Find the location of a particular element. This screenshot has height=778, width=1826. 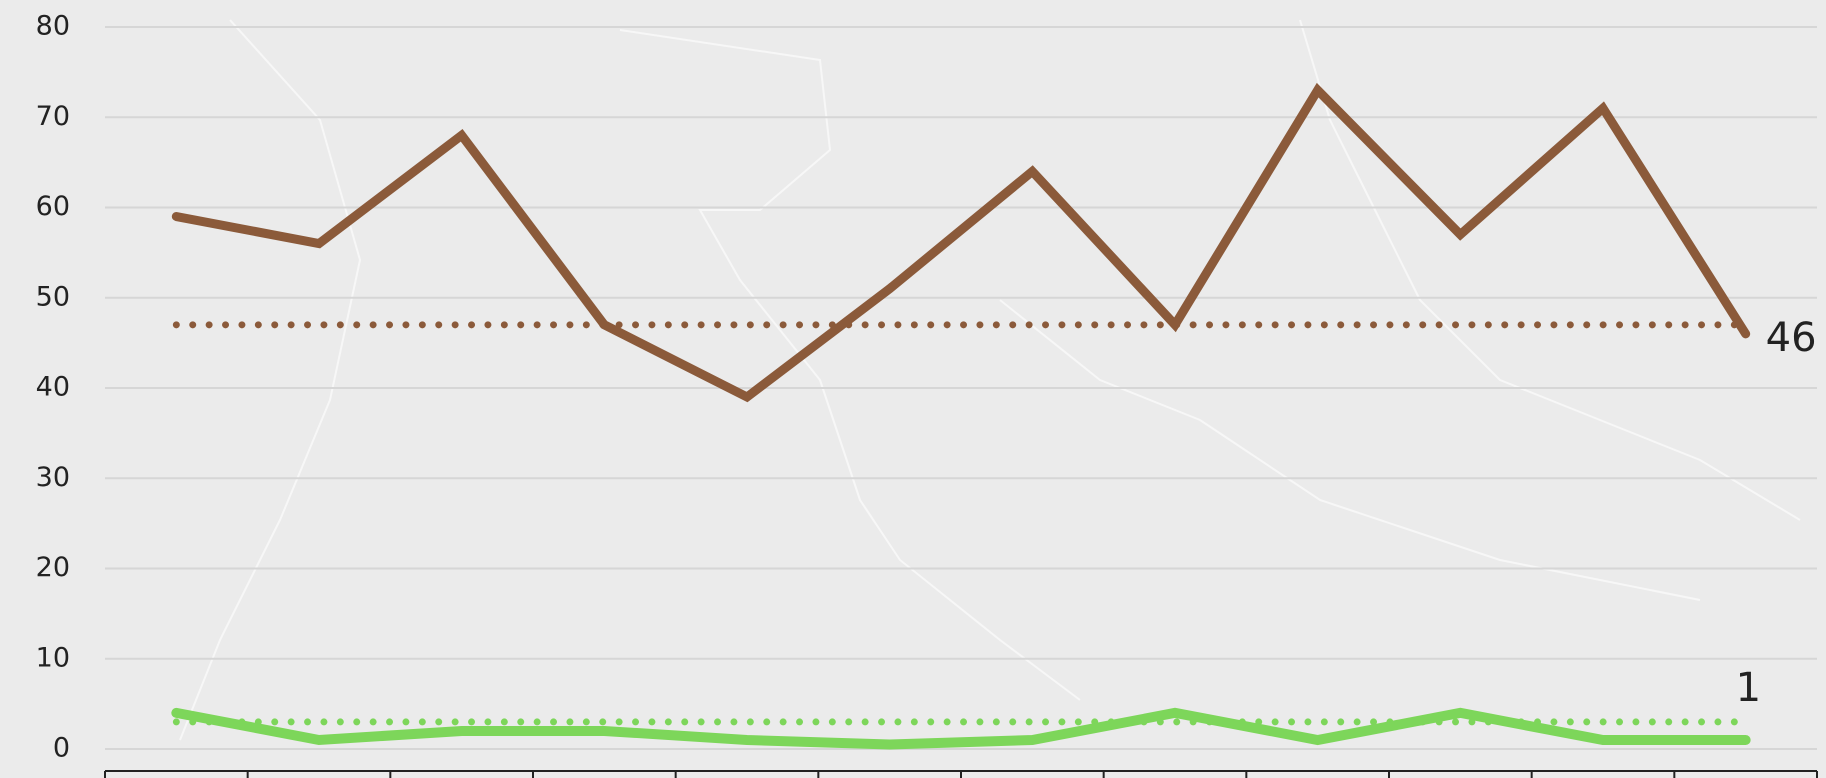

data-label: 1 is located at coordinates (1748, 688).